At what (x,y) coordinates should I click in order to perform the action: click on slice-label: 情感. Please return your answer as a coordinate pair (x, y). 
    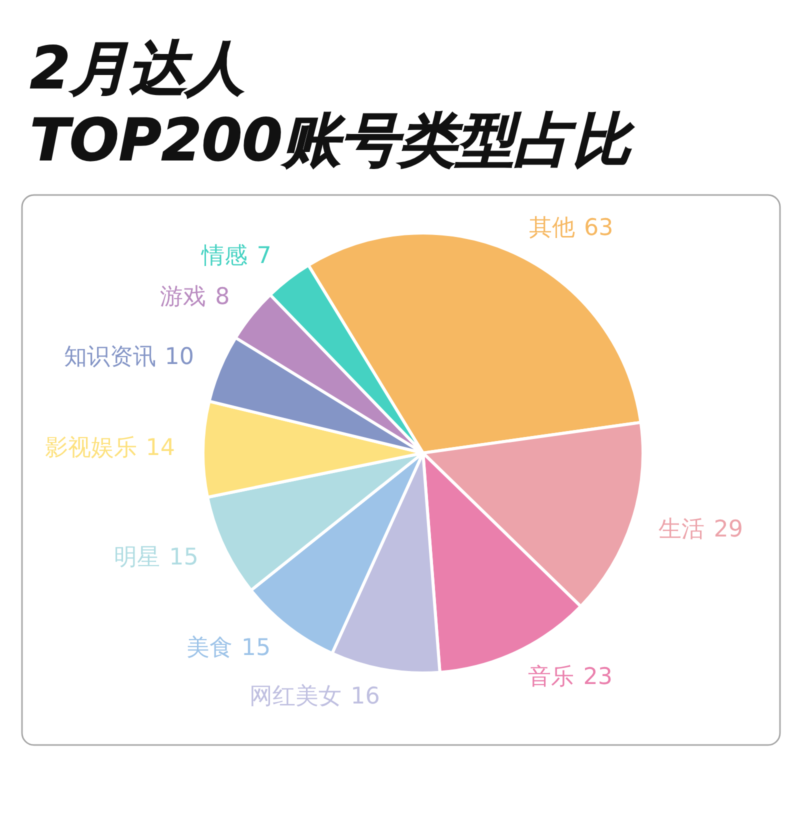
    Looking at the image, I should click on (224, 256).